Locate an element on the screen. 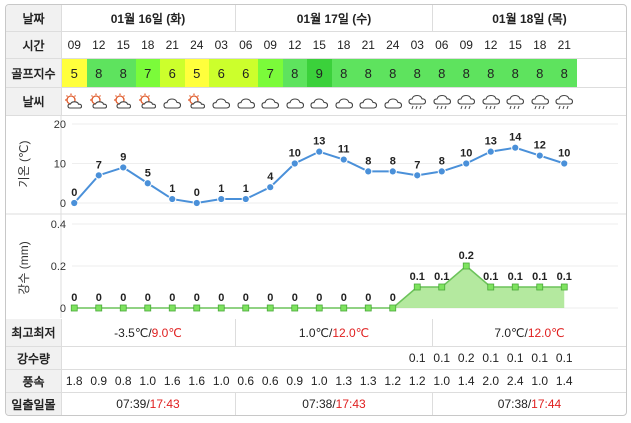 The image size is (631, 423). rain-area is located at coordinates (319, 287).